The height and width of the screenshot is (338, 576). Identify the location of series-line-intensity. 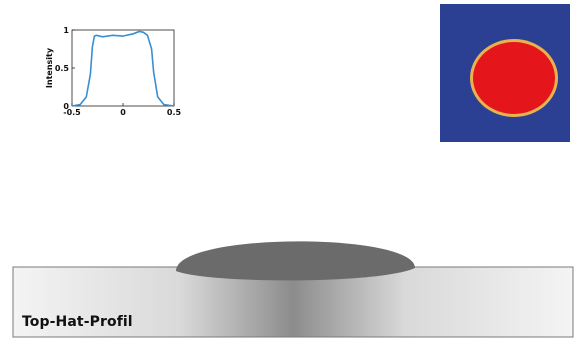
(123, 68).